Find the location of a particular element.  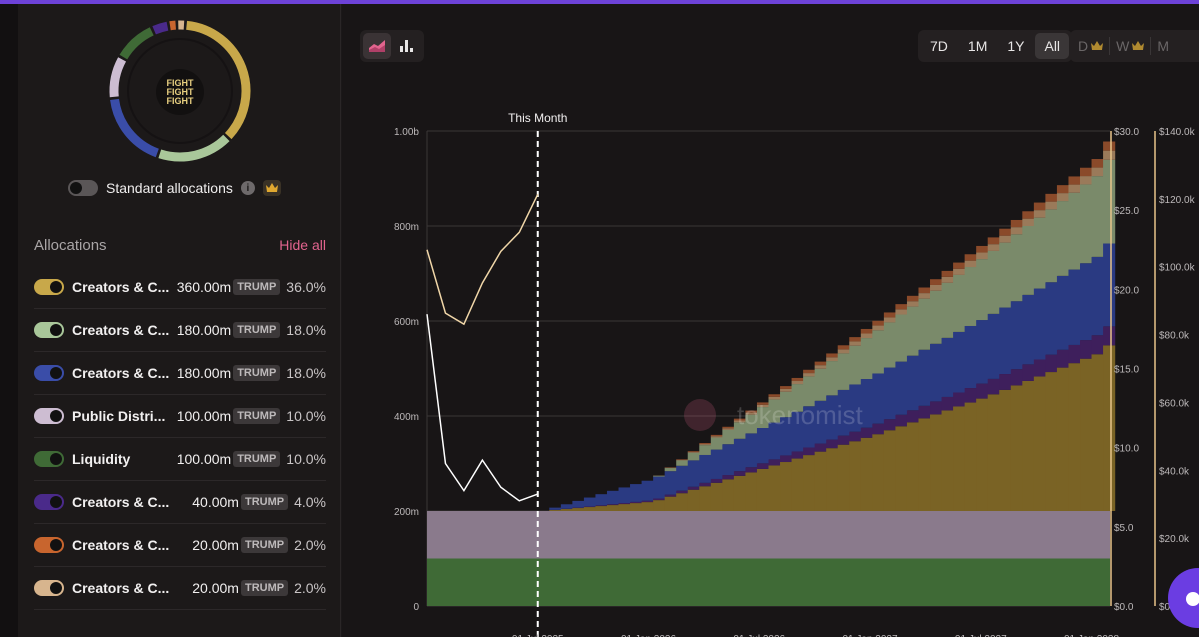

area-chart-icon is located at coordinates (377, 46).